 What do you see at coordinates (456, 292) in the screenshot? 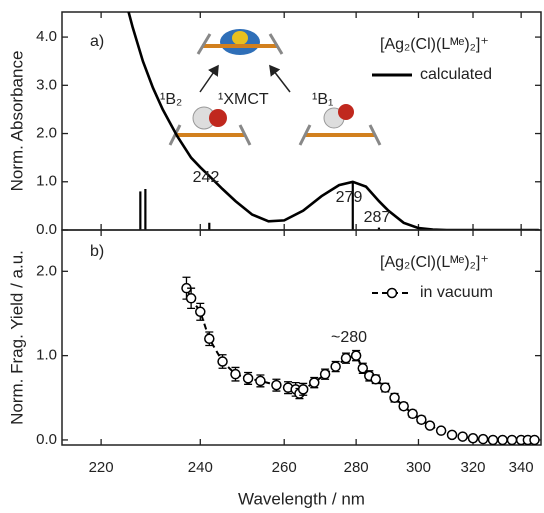
I see `legend-label: in vacuum` at bounding box center [456, 292].